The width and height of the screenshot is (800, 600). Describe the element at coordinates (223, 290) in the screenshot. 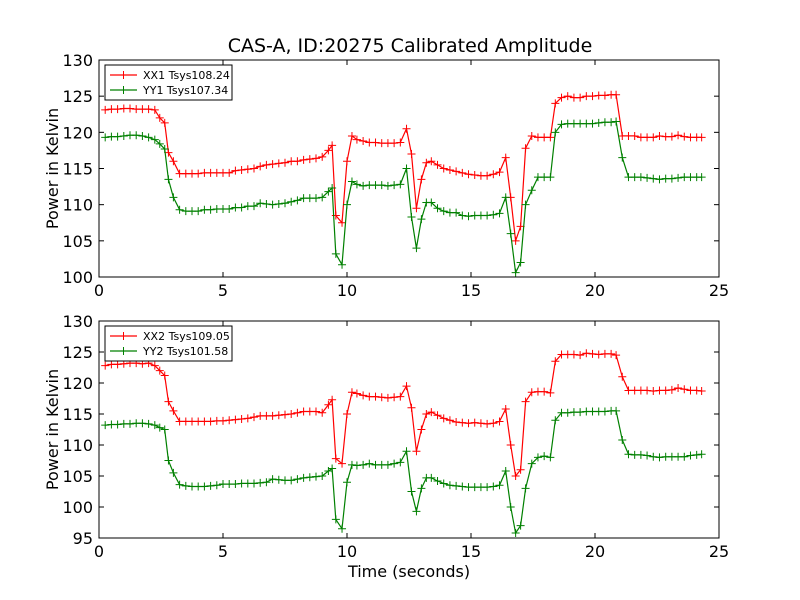

I see `x-tick-label: 5` at that location.